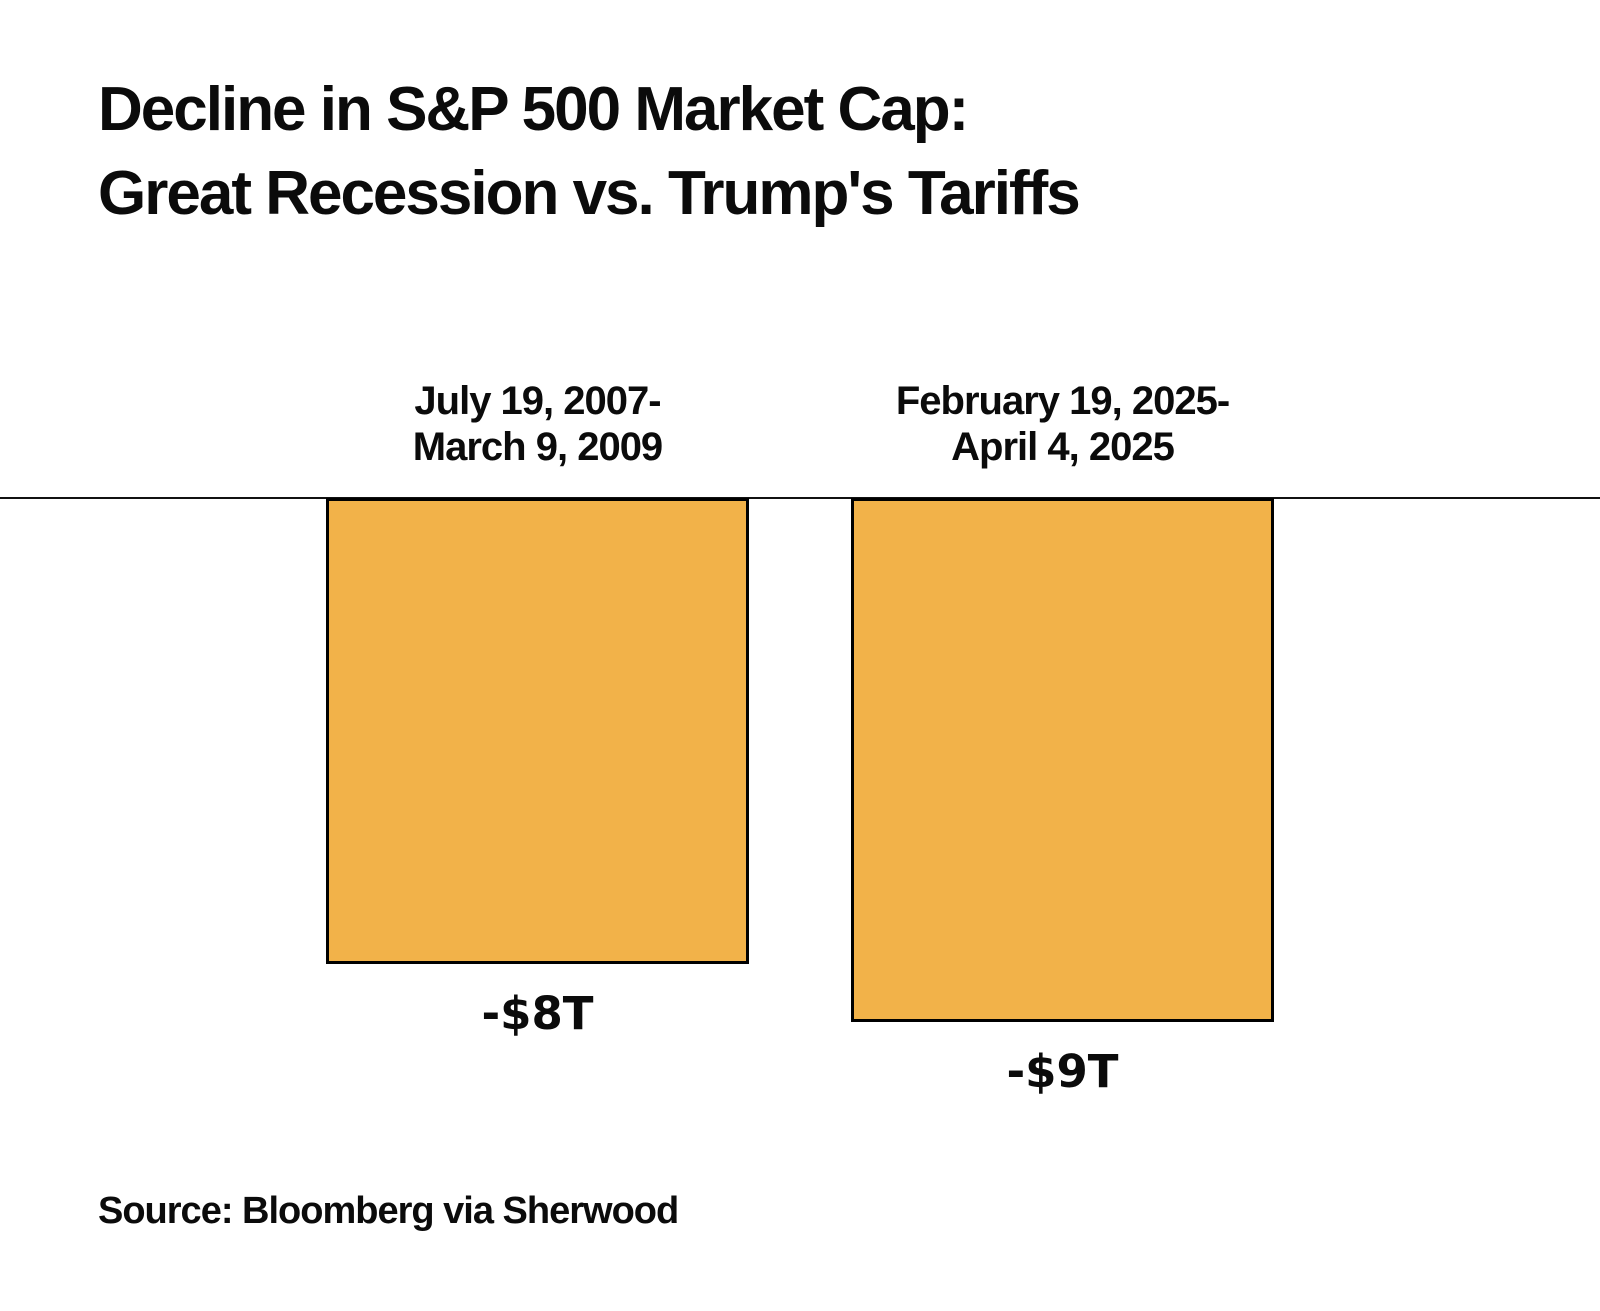 Image resolution: width=1600 pixels, height=1311 pixels. What do you see at coordinates (1062, 424) in the screenshot?
I see `category-label-trump-tariffs: February 19, 2025- April 4, 2025` at bounding box center [1062, 424].